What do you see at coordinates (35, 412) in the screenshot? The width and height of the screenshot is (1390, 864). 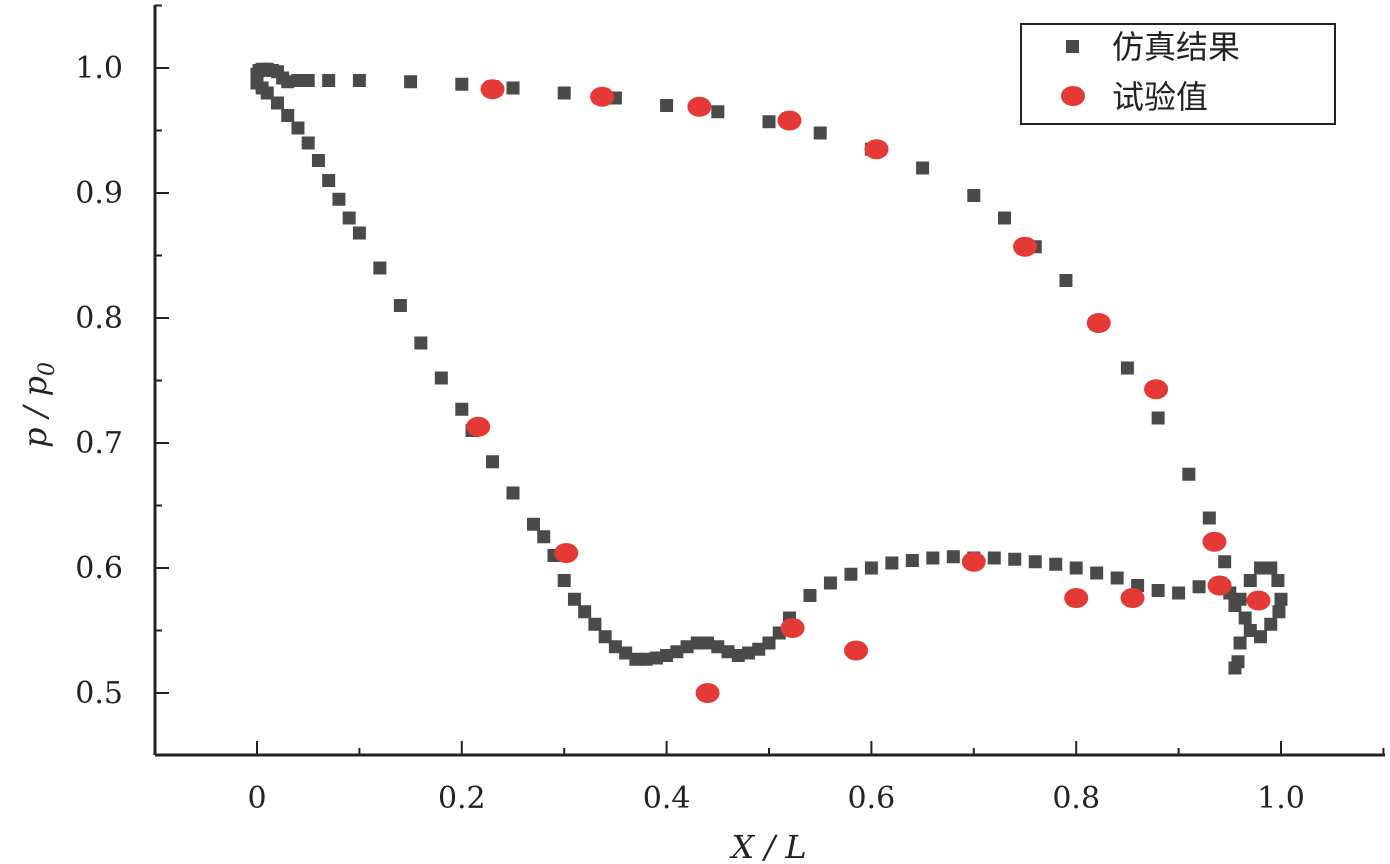 I see `y-axis-title-main: p / p` at bounding box center [35, 412].